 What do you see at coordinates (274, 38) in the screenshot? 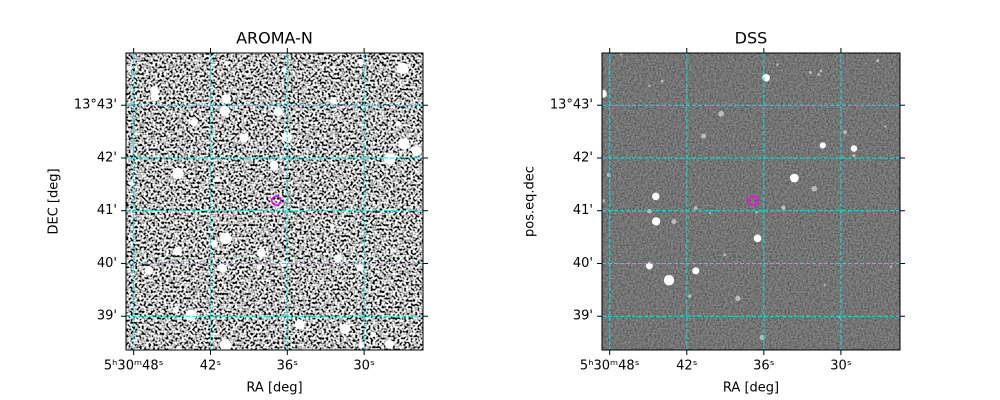
I see `chart-title: AROMA-N` at bounding box center [274, 38].